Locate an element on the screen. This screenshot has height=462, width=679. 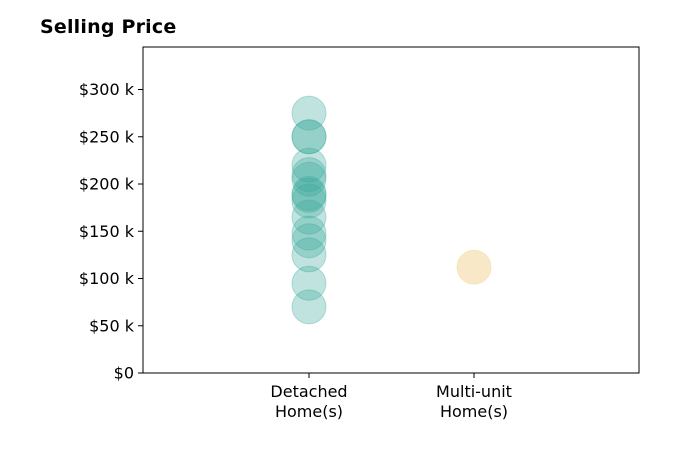
y-tick-label: $0 is located at coordinates (124, 373).